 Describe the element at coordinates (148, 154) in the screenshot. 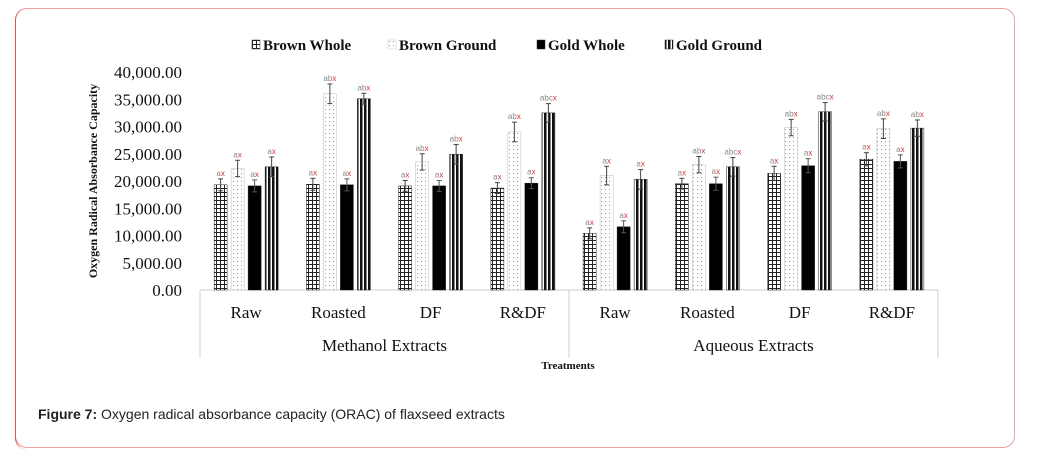

I see `y-tick-label: 25,000.00` at that location.